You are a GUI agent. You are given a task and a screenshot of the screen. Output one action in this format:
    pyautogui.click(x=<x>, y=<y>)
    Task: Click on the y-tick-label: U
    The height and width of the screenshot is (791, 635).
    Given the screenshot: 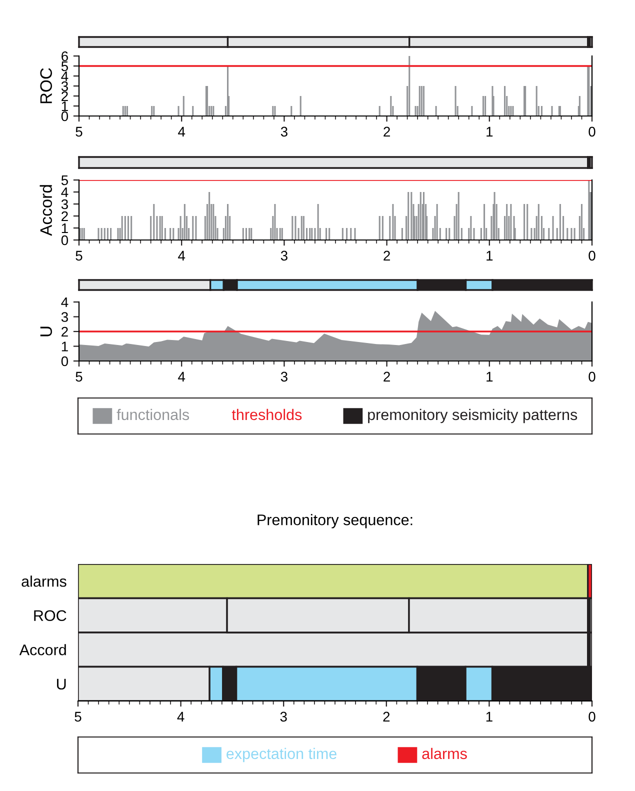 What is the action you would take?
    pyautogui.click(x=61, y=684)
    